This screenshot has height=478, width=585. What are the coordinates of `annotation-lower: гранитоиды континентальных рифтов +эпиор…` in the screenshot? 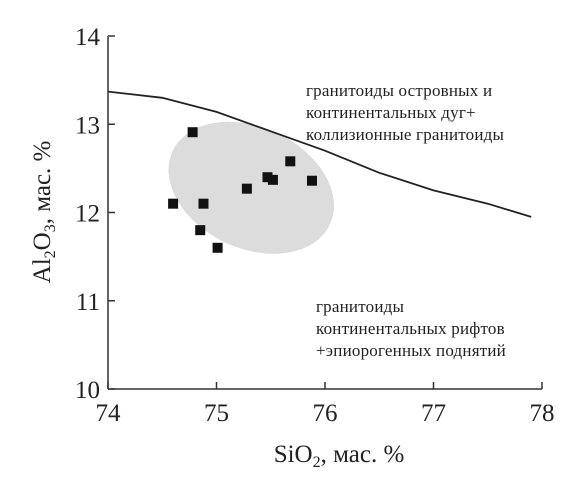 It's located at (411, 328).